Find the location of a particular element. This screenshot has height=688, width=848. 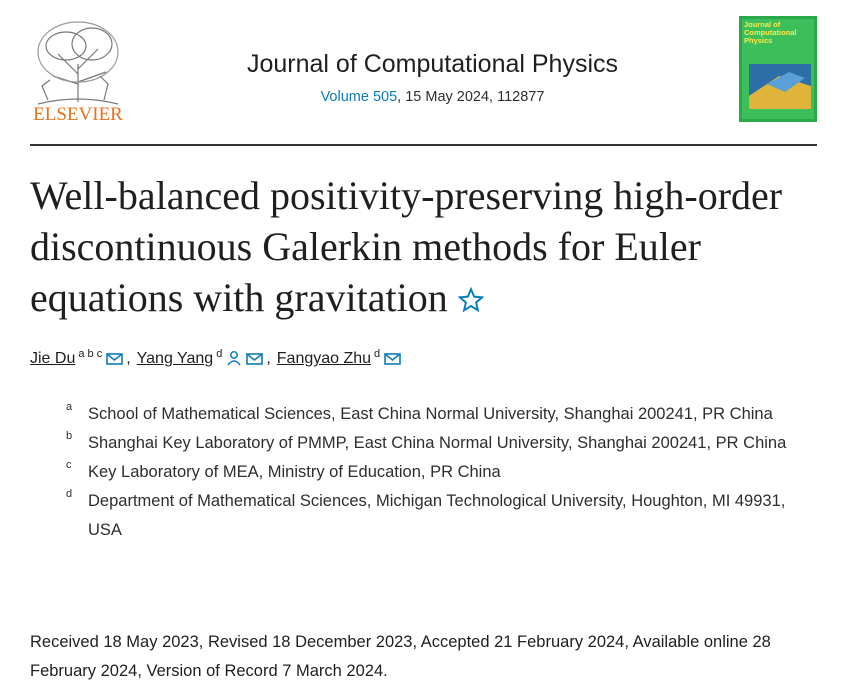

affiliation-label: a is located at coordinates (69, 407).